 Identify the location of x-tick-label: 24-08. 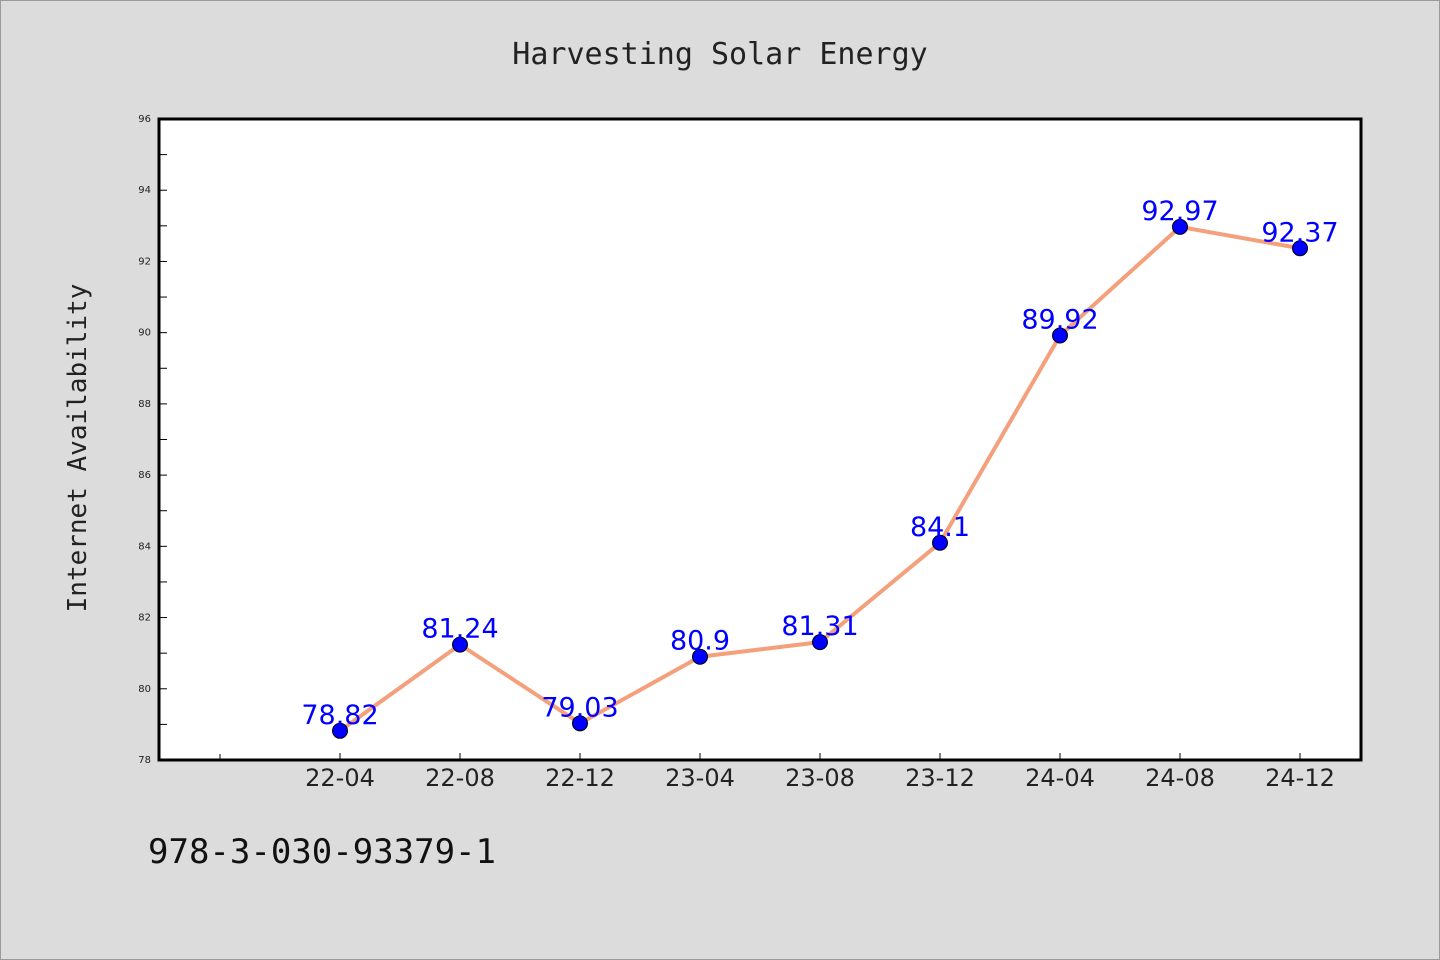
(1180, 778).